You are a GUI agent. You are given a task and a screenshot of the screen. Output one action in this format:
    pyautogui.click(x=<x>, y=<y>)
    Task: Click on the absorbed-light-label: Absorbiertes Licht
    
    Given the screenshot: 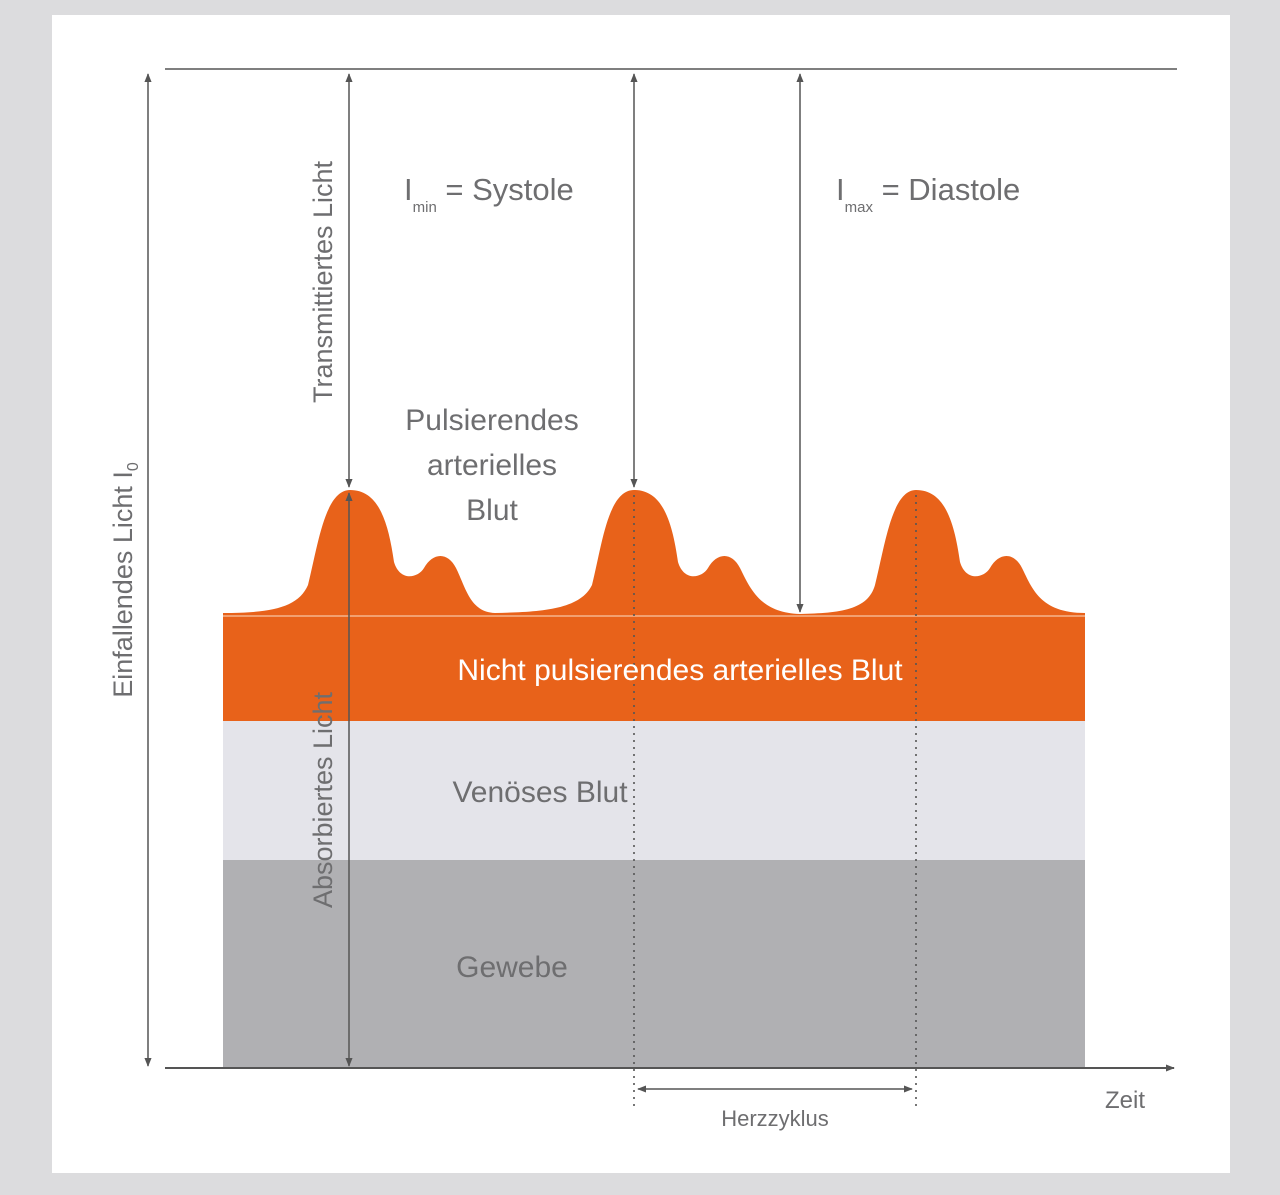 What is the action you would take?
    pyautogui.click(x=323, y=799)
    